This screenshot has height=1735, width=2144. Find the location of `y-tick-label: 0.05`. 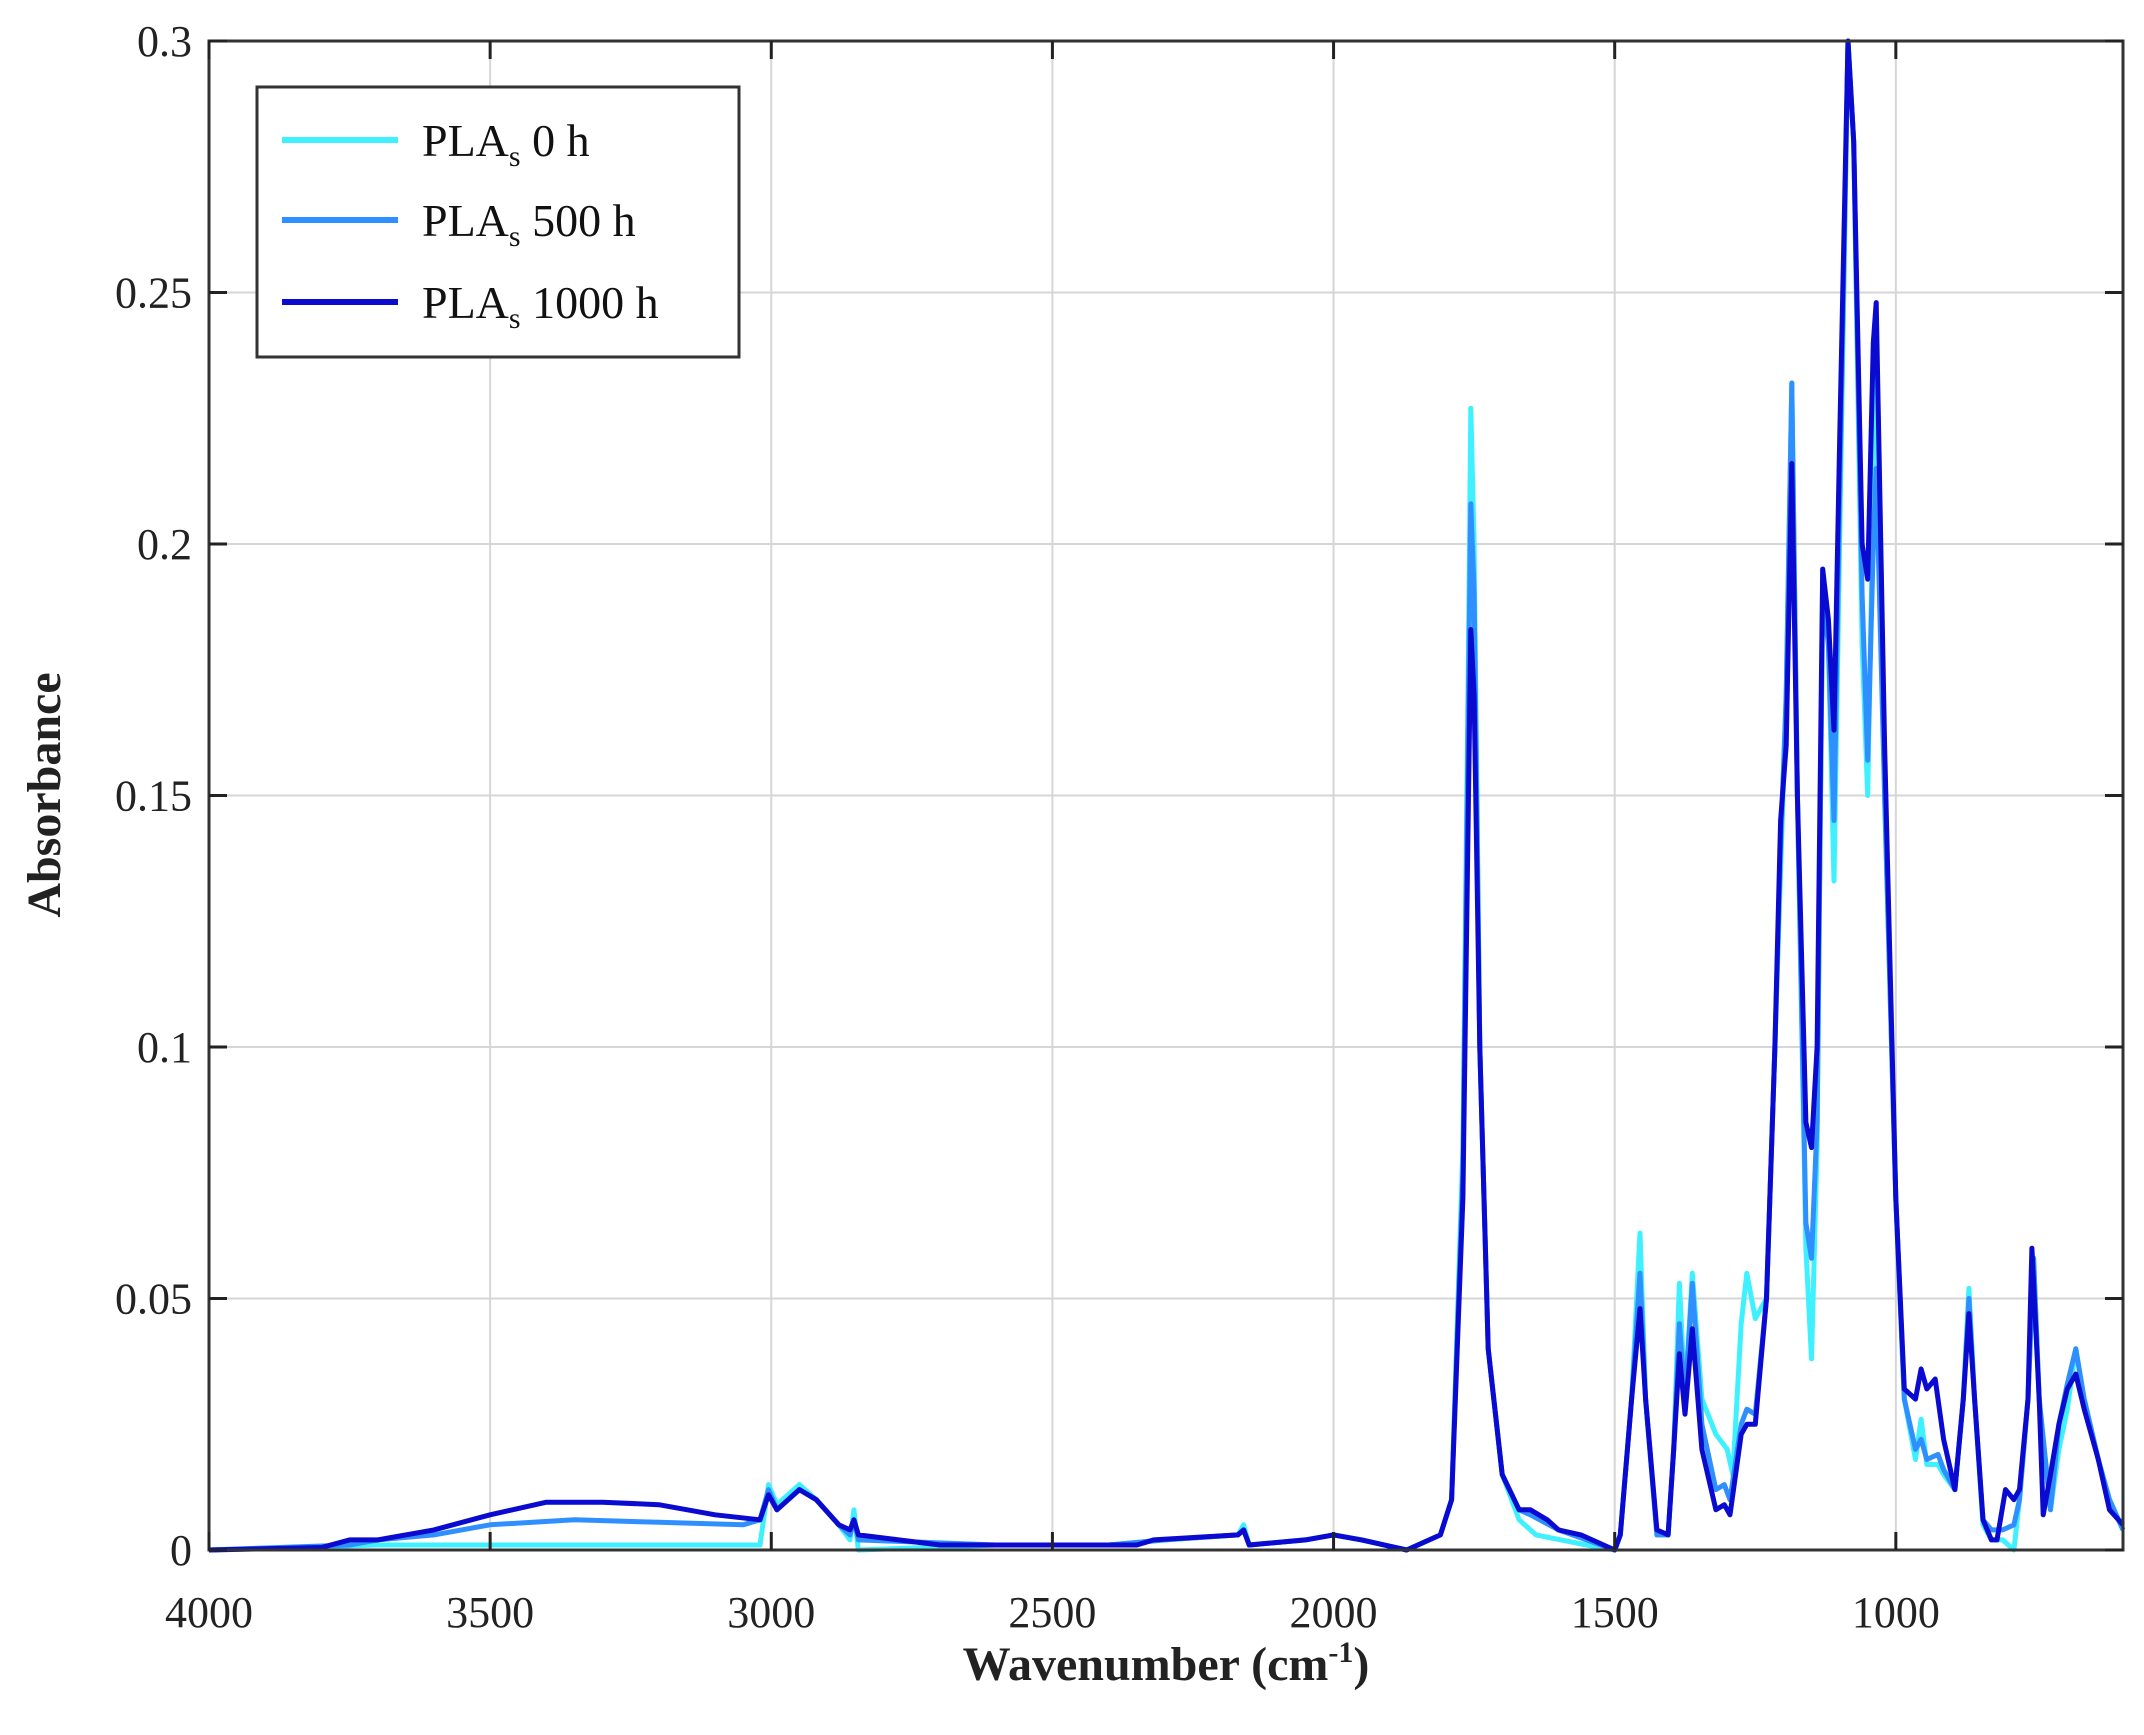

y-tick-label: 0.05 is located at coordinates (153, 1299).